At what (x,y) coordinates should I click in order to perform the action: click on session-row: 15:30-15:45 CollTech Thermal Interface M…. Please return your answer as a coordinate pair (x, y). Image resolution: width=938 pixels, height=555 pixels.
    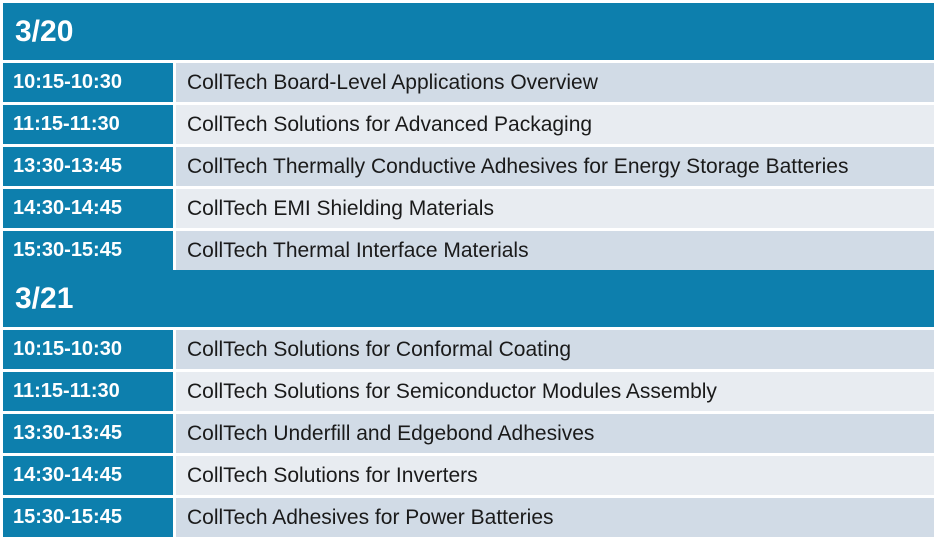
    Looking at the image, I should click on (468, 250).